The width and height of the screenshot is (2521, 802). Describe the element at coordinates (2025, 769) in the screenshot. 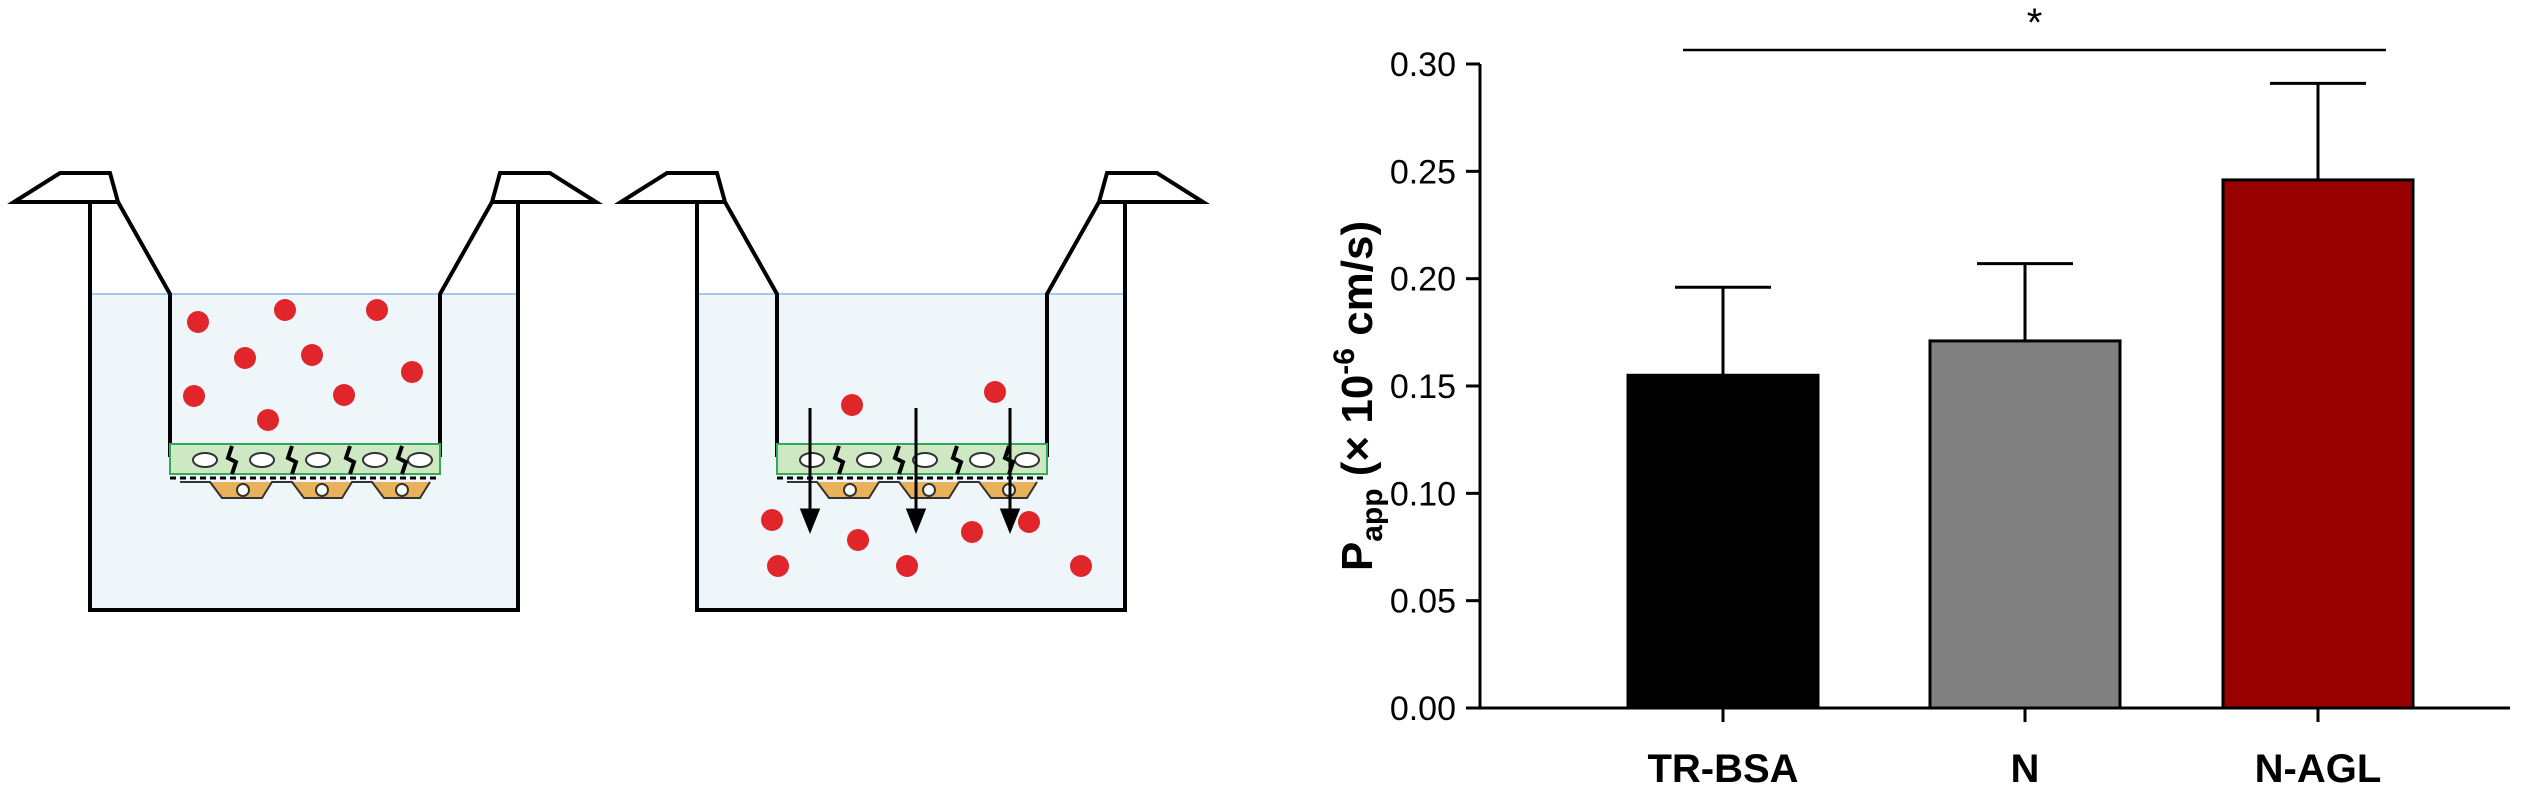

I see `x-tick-label: N` at that location.